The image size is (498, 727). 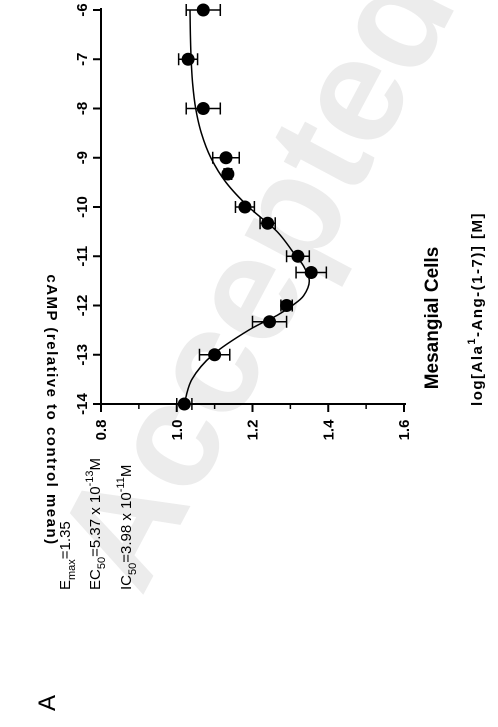 What do you see at coordinates (133, 569) in the screenshot?
I see `annotation-ic50-sub: 50` at bounding box center [133, 569].